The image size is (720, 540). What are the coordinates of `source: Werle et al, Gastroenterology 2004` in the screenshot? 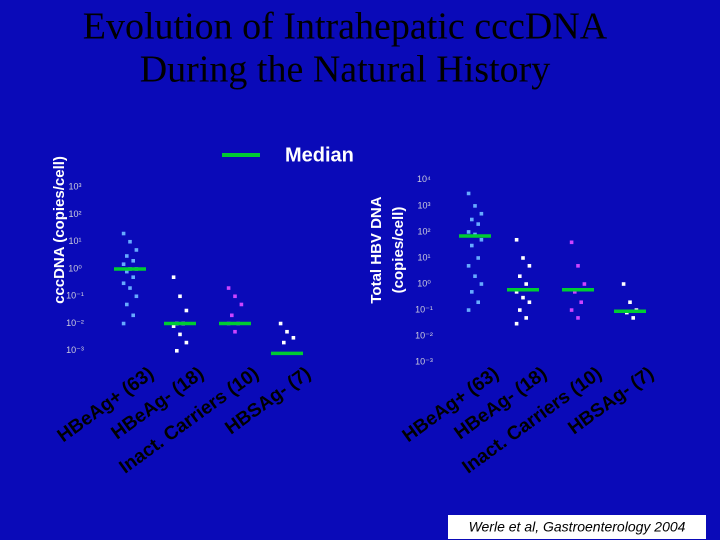 It's located at (577, 527).